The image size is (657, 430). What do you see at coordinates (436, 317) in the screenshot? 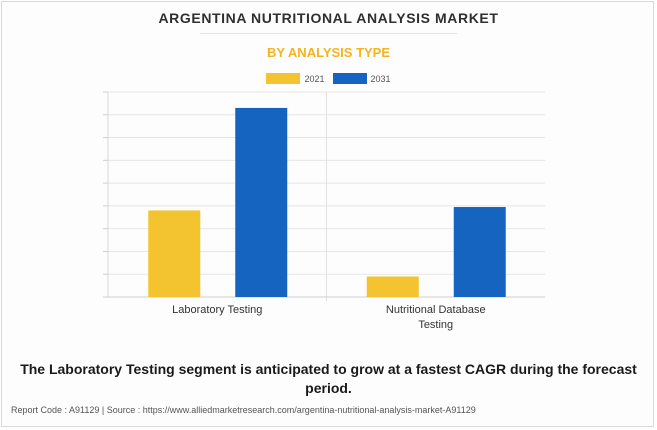
I see `x-tick-label: Nutritional Database Testing` at bounding box center [436, 317].